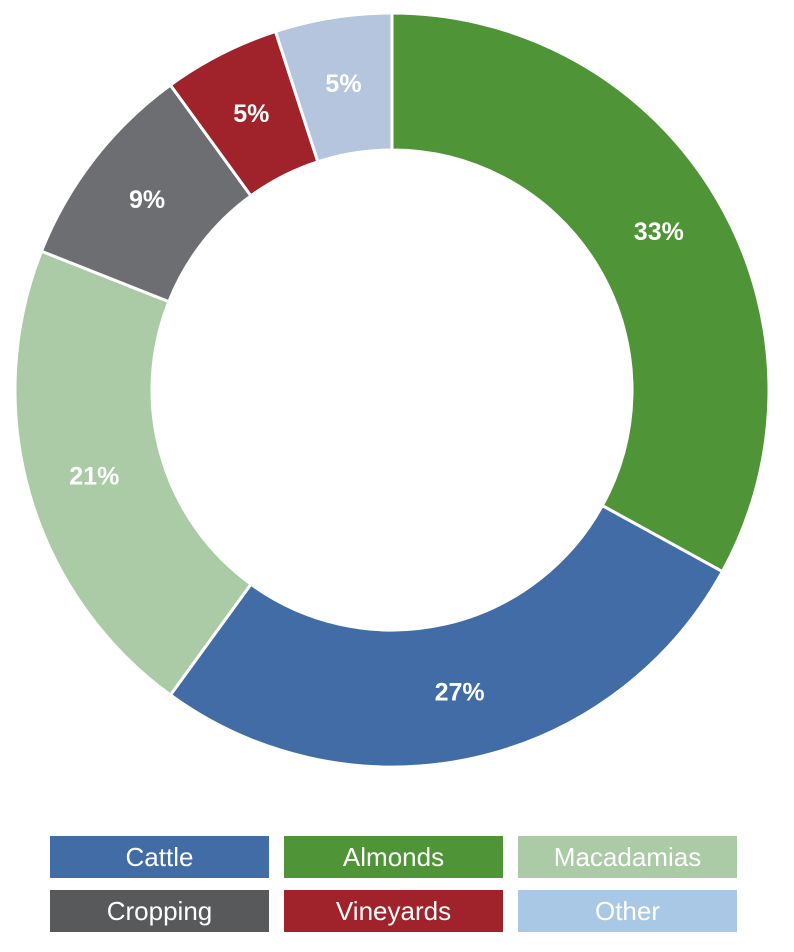  Describe the element at coordinates (159, 857) in the screenshot. I see `legend-item-cattle: Cattle` at that location.